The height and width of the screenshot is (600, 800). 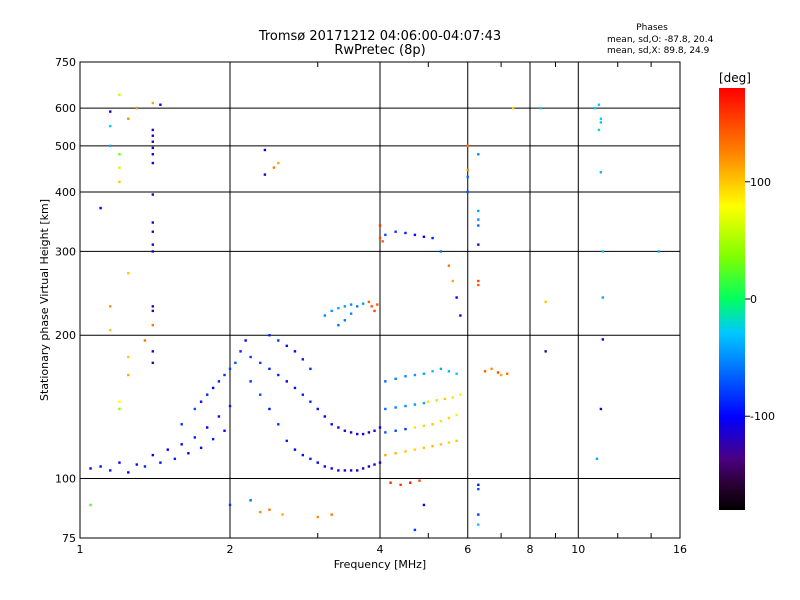 I want to click on chart-title: Tromsø 20171212 04:06:00-04:07:43, so click(x=379, y=36).